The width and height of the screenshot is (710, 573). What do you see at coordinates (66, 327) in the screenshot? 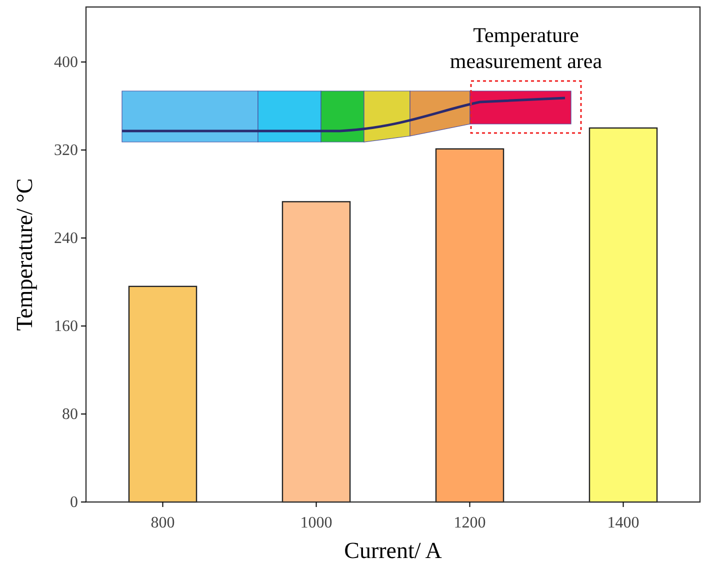
I see `y-tick-label: 160` at bounding box center [66, 327].